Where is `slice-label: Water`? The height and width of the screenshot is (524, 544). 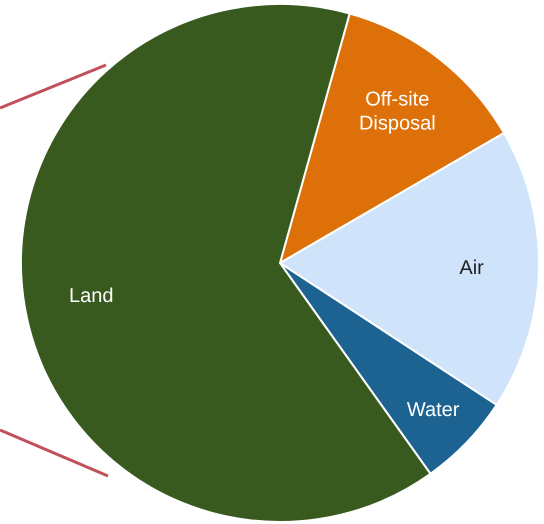
slice-label: Water is located at coordinates (433, 410).